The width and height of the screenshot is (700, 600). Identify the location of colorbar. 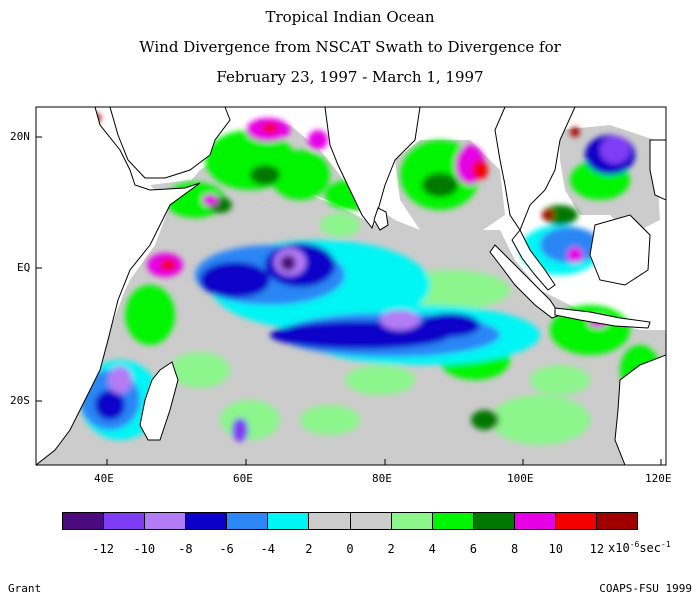
(350, 521).